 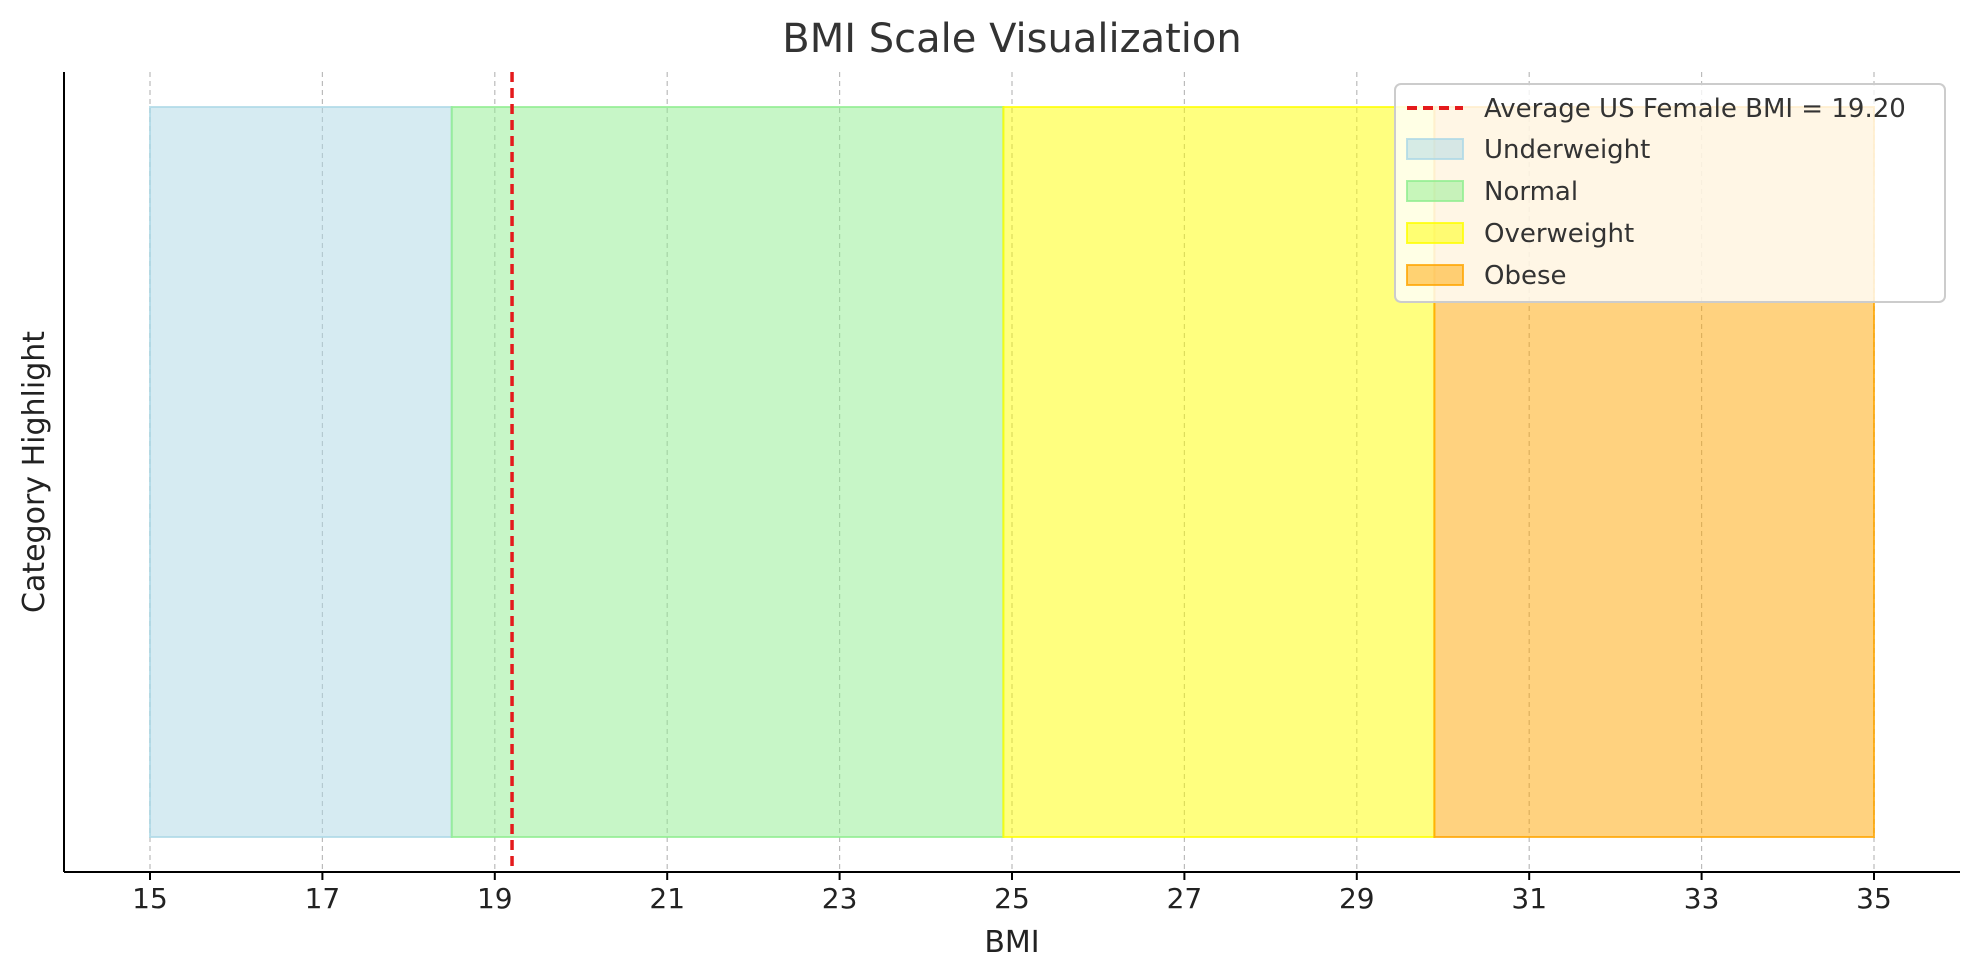 I want to click on chart-title: BMI Scale Visualization, so click(x=1011, y=39).